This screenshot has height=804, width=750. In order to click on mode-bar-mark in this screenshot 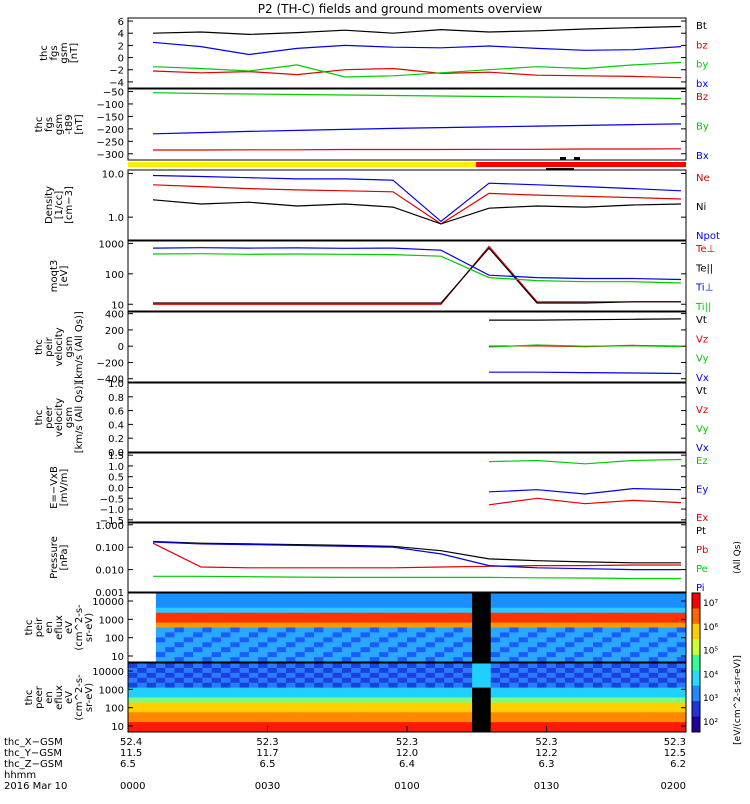, I will do `click(560, 169)`.